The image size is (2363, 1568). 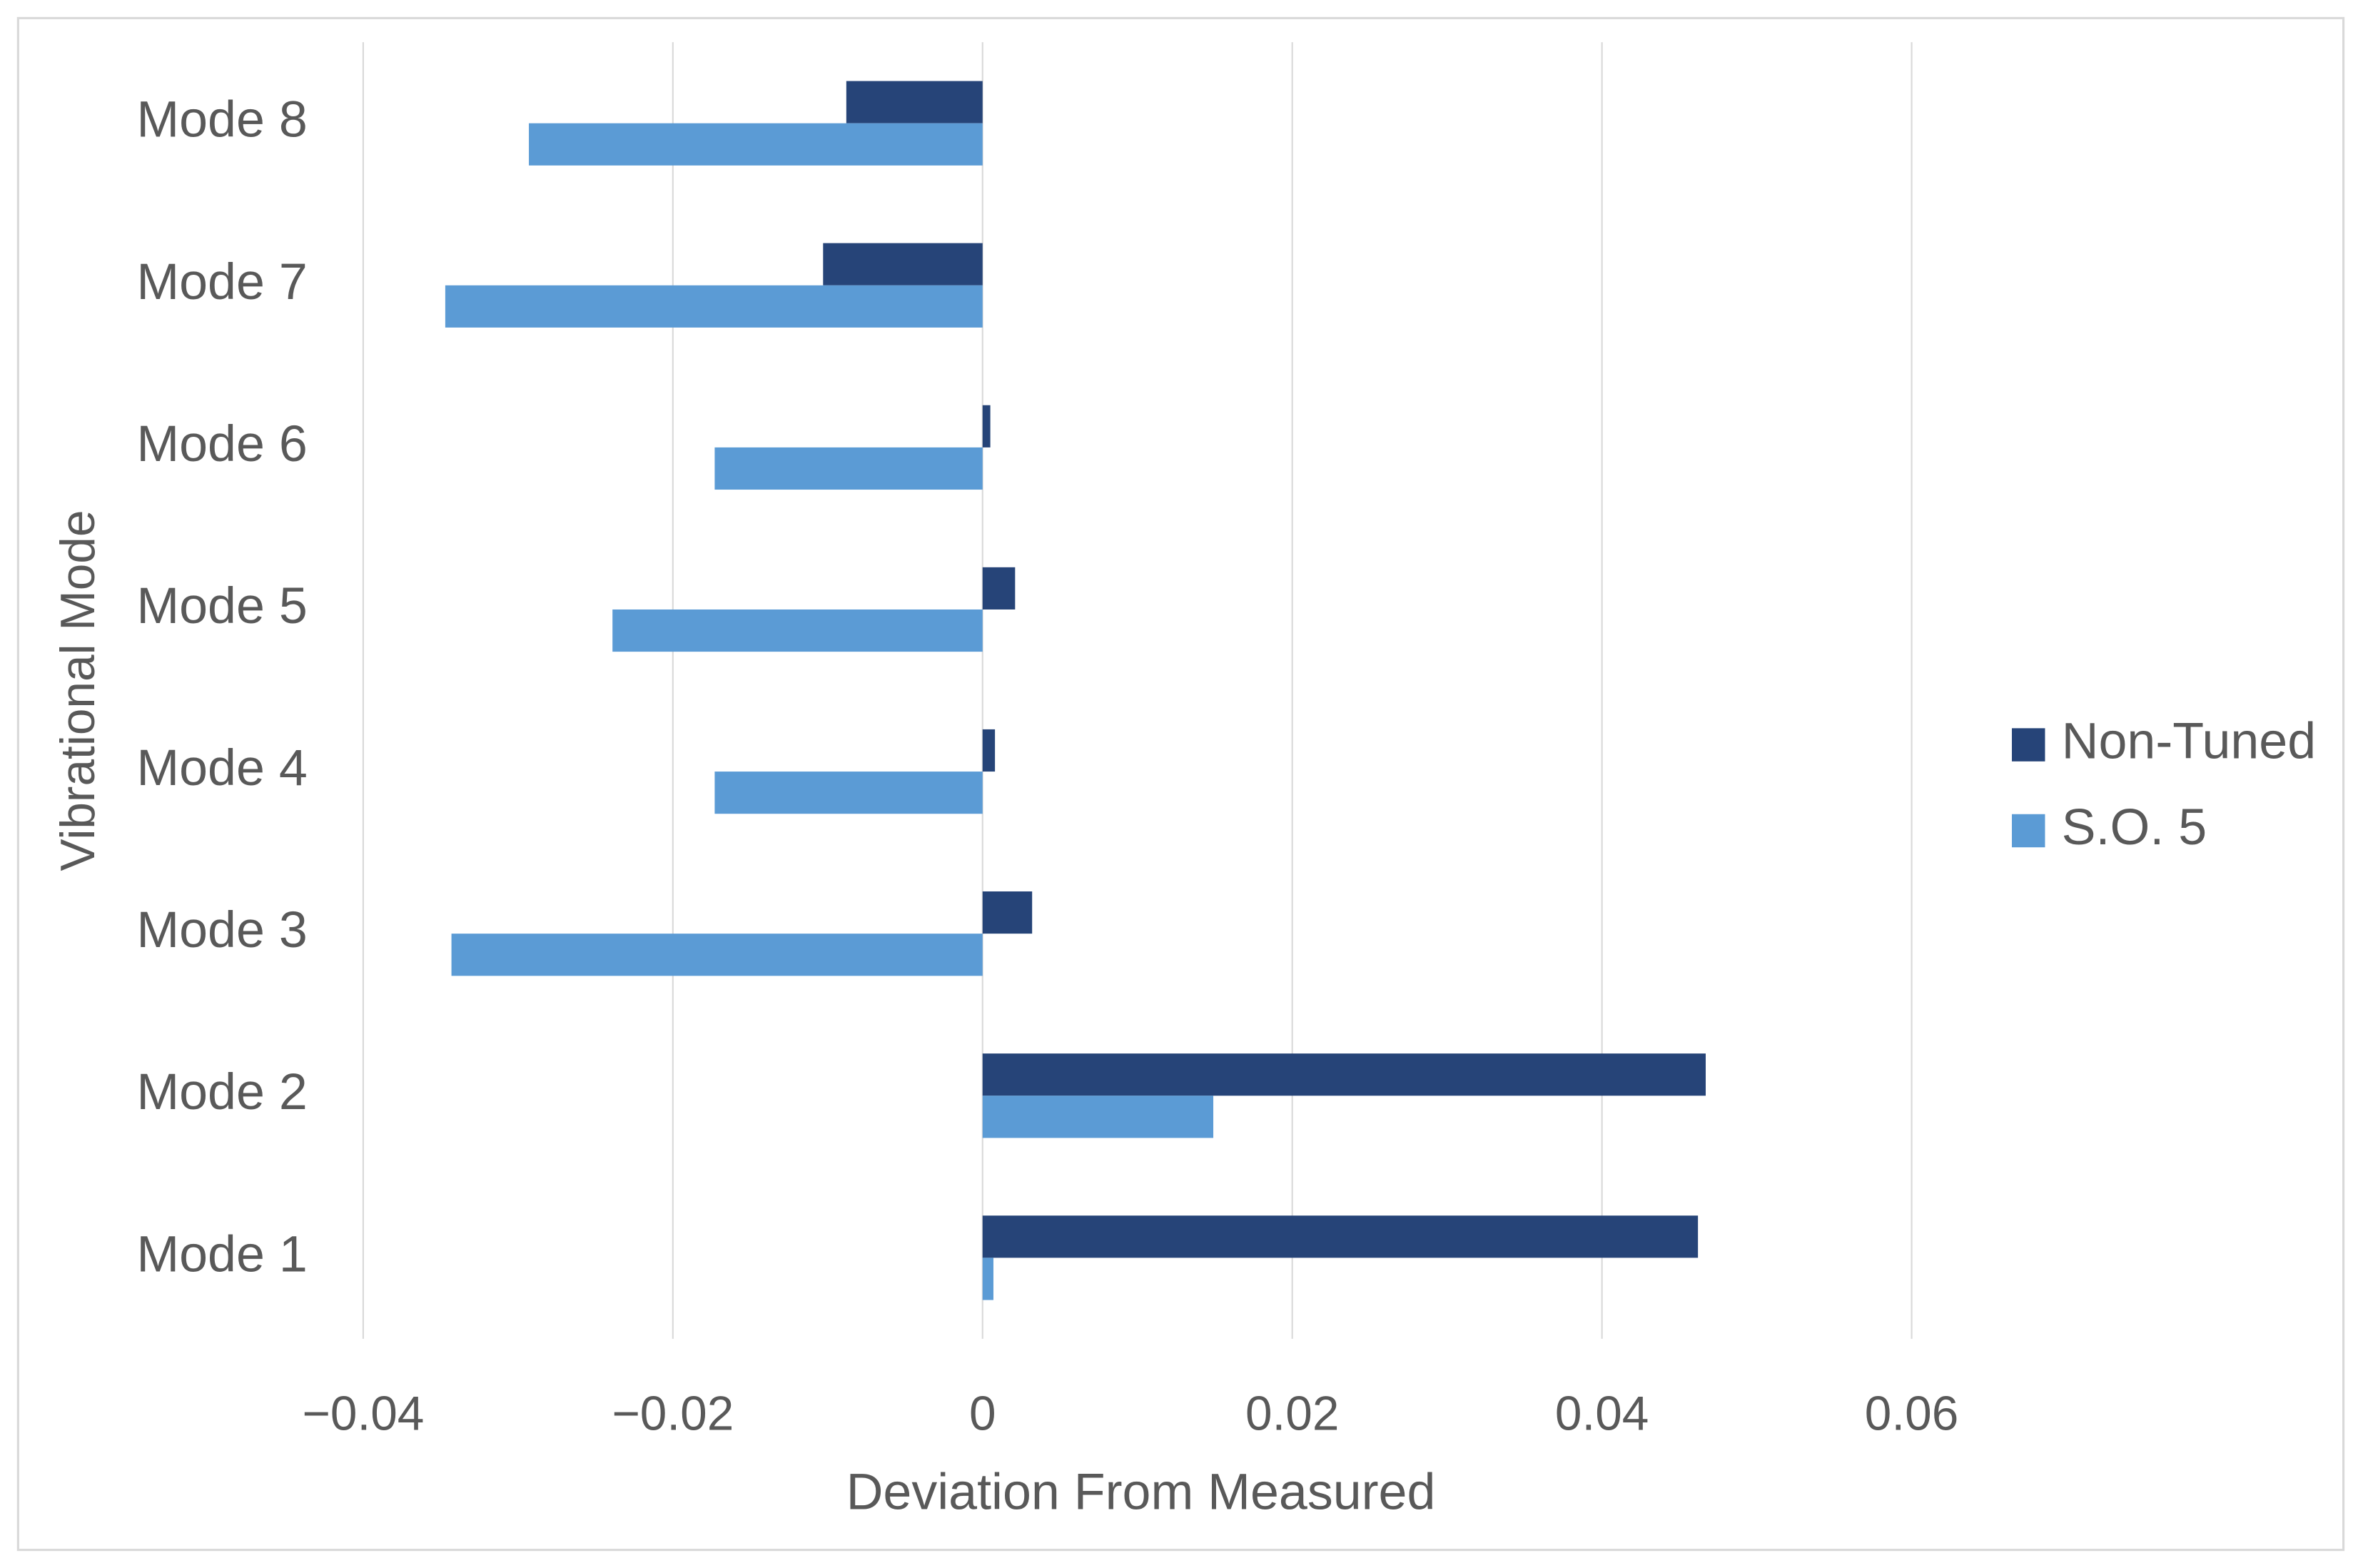 I want to click on x-tick-label: 0.06, so click(x=1912, y=1414).